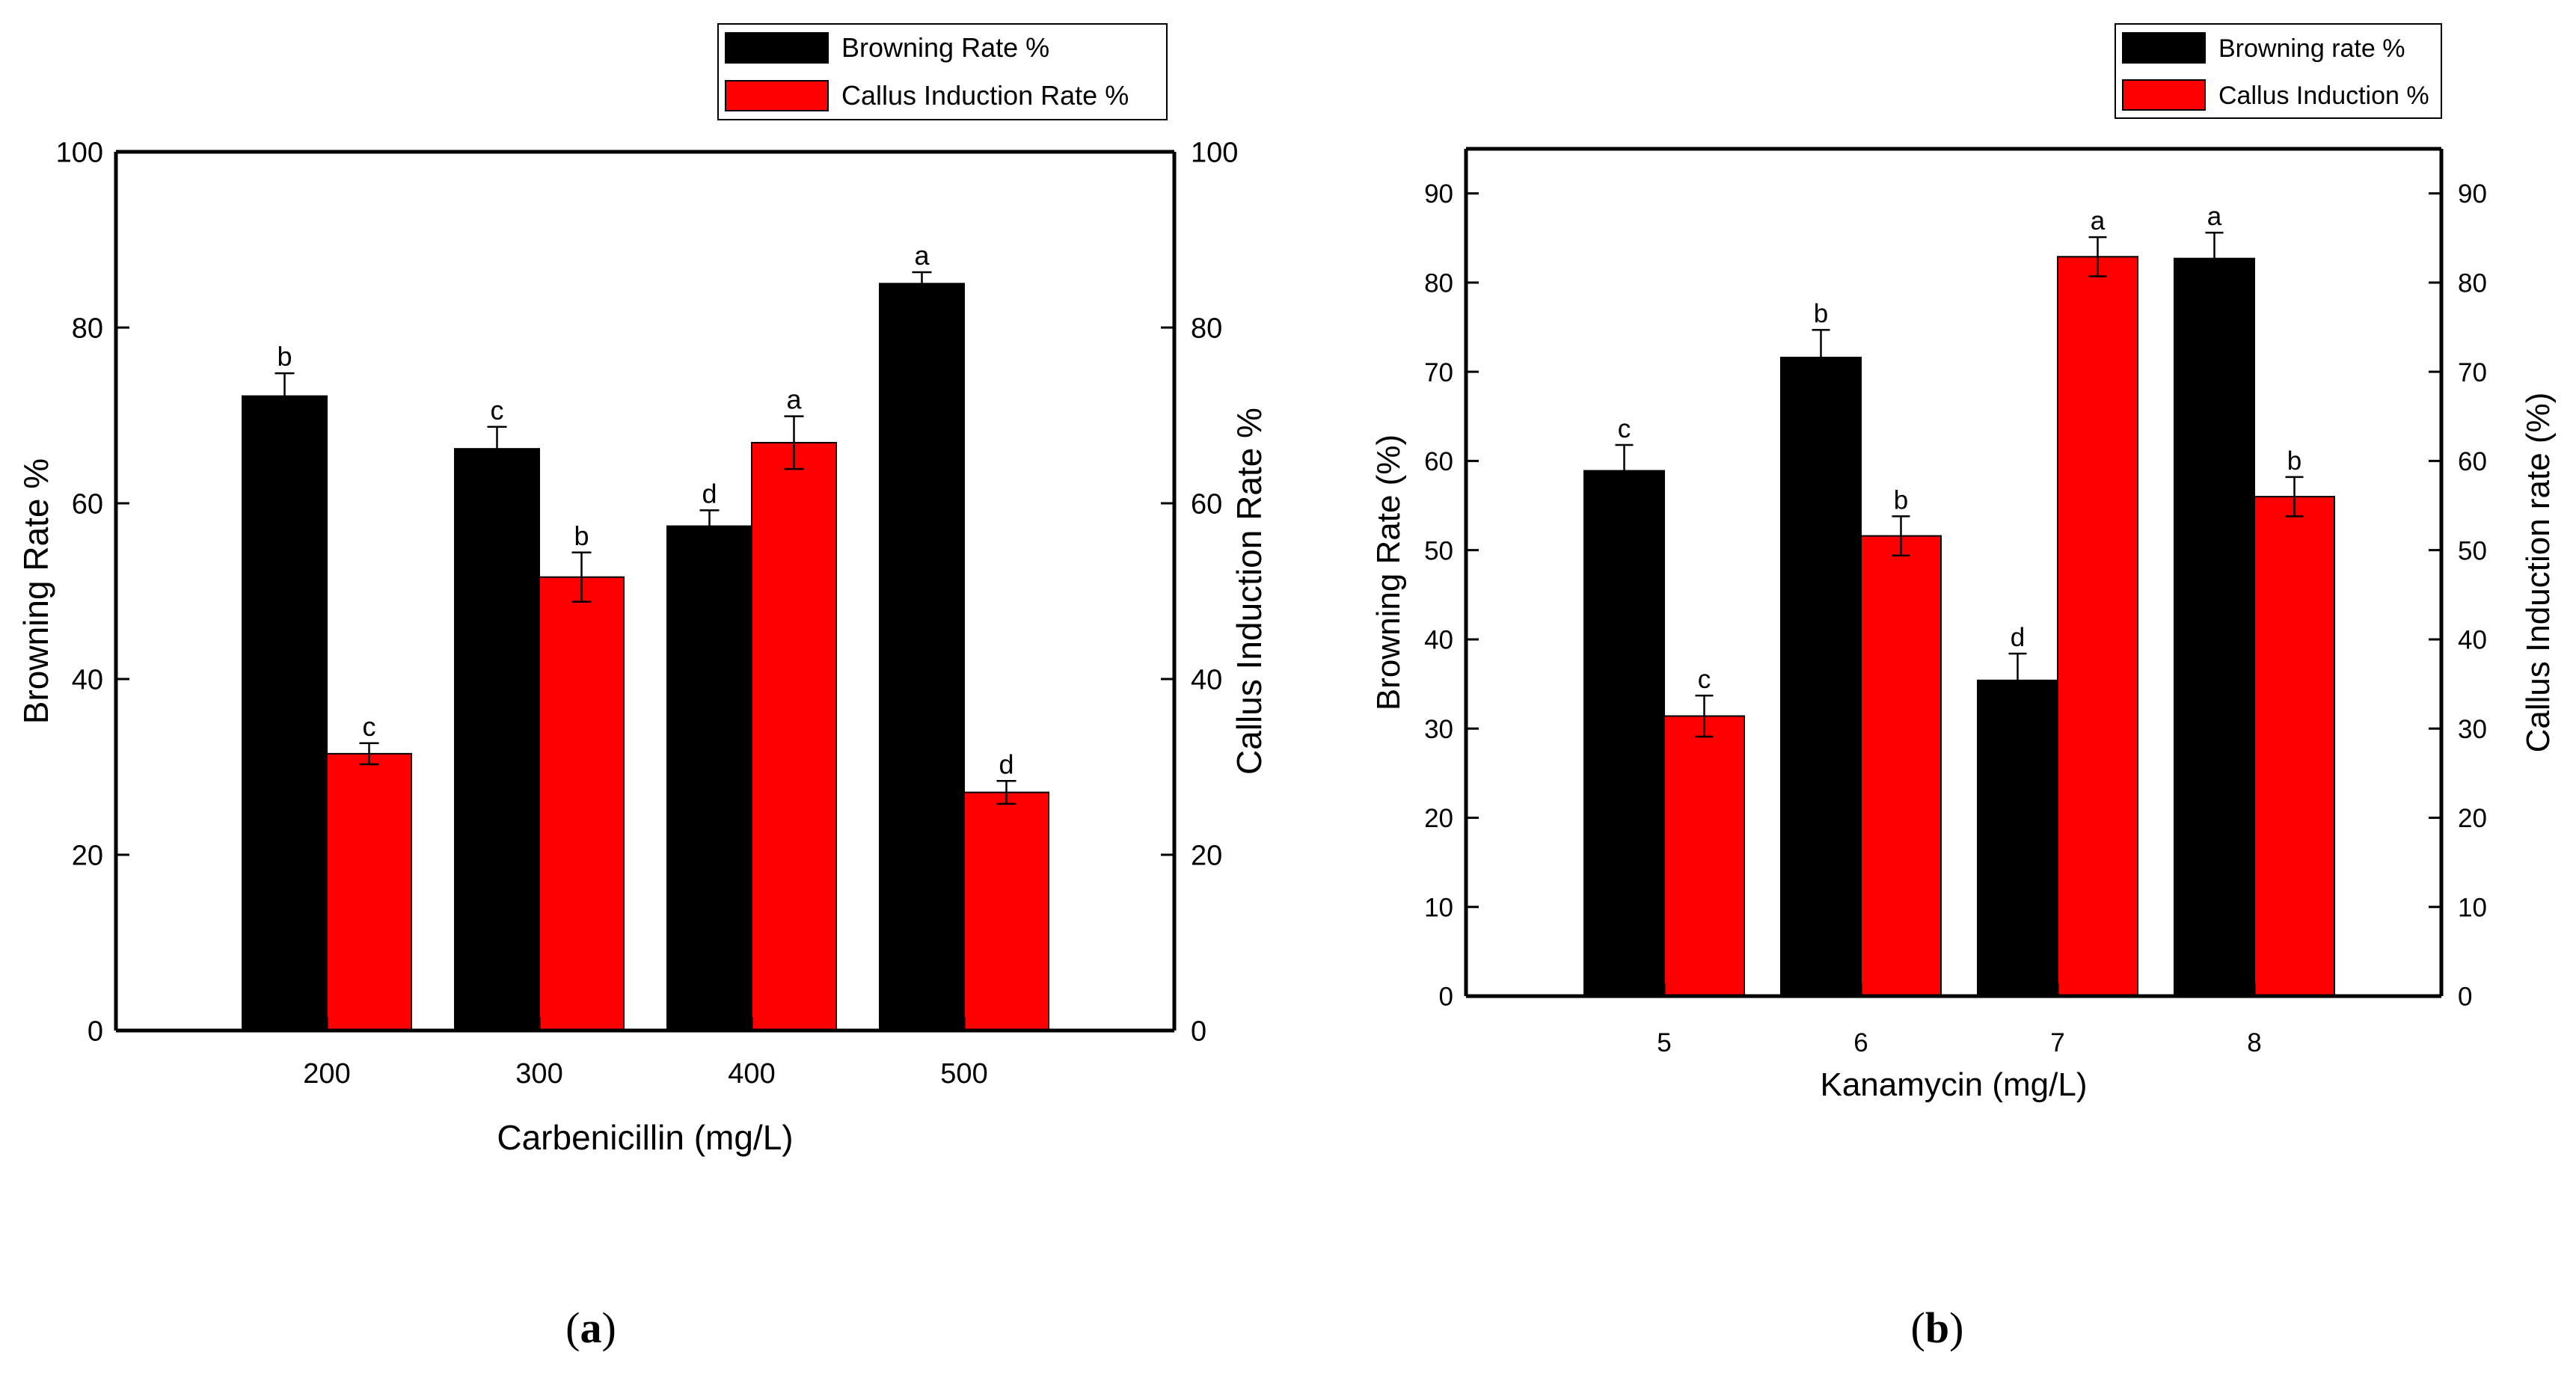 Image resolution: width=2576 pixels, height=1382 pixels. Describe the element at coordinates (1438, 907) in the screenshot. I see `y-tick-label: 10` at that location.